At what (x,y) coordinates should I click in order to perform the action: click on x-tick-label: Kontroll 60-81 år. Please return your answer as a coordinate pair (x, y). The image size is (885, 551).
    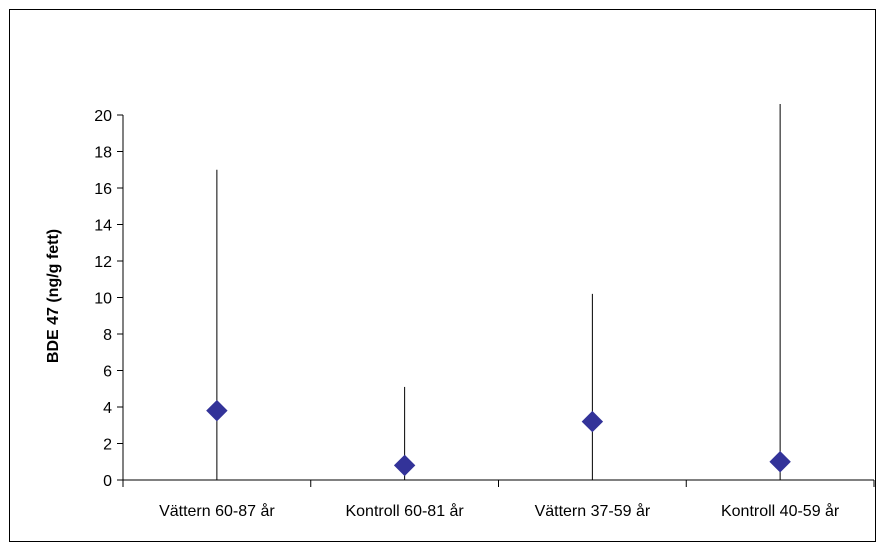
    Looking at the image, I should click on (404, 511).